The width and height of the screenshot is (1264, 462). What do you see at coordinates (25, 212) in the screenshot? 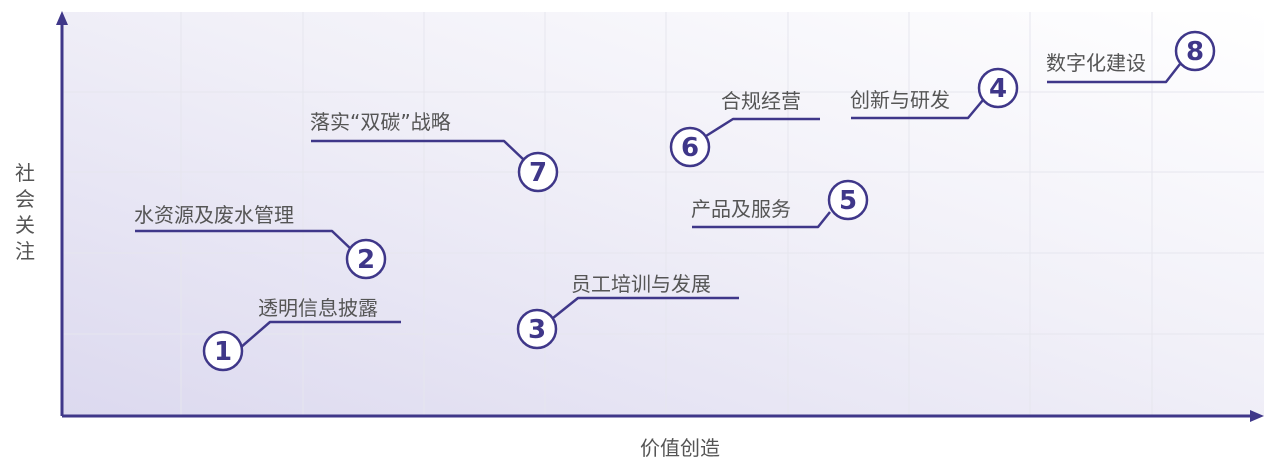
I see `y-axis-label: 社 会 关 注` at bounding box center [25, 212].